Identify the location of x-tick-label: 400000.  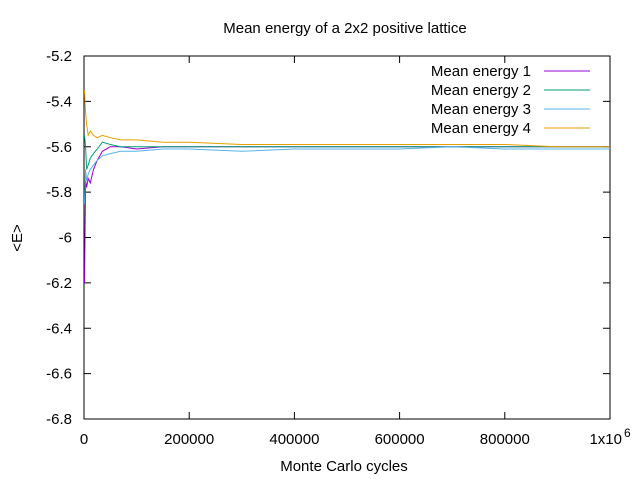
(294, 439).